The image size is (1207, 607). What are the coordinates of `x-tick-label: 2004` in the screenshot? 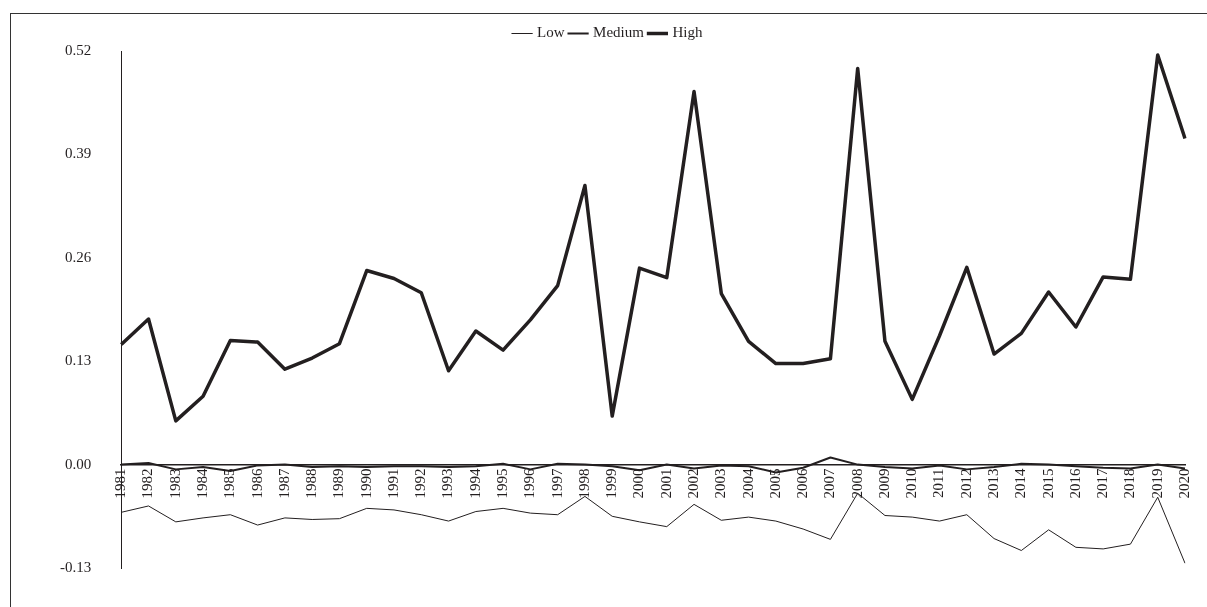 It's located at (747, 483).